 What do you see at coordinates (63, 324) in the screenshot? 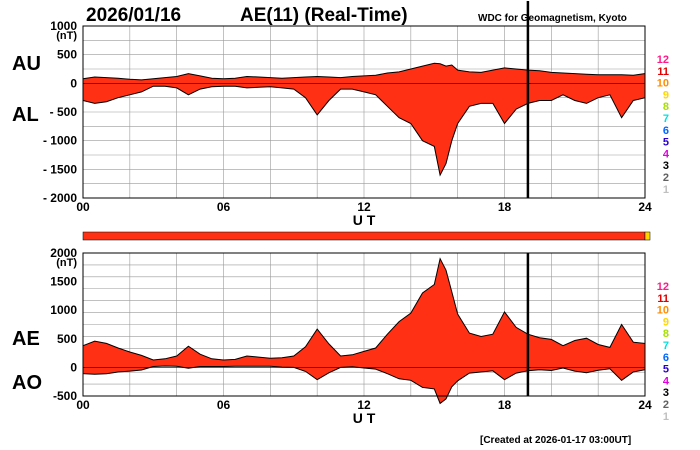
I see `ae-ao-y-ticks: 2000 1500 1000 500 0 -500` at bounding box center [63, 324].